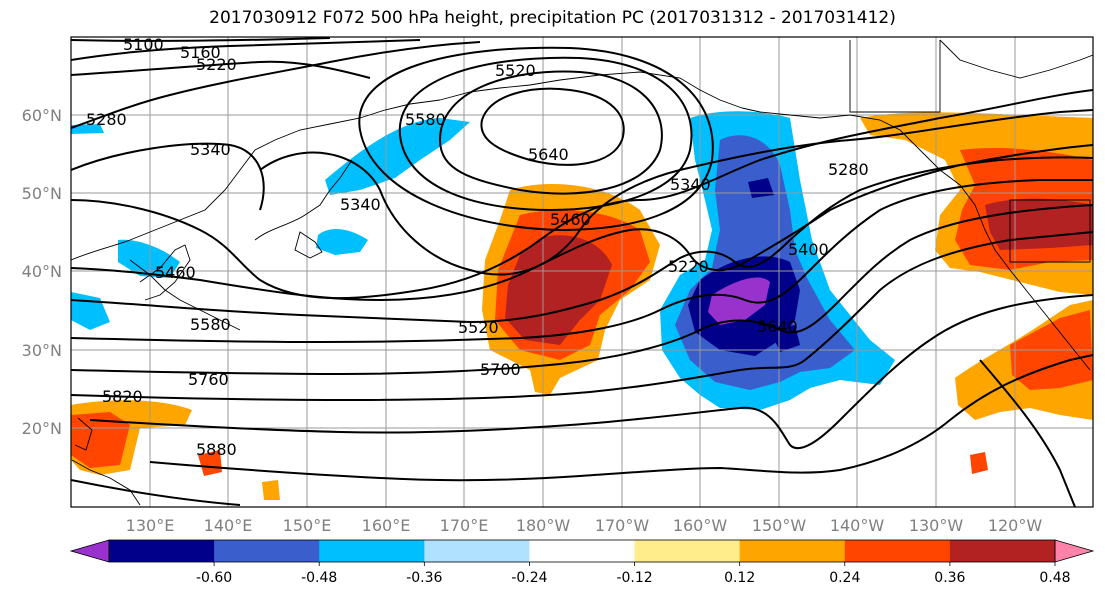  What do you see at coordinates (200, 52) in the screenshot?
I see `contour-label: 5160` at bounding box center [200, 52].